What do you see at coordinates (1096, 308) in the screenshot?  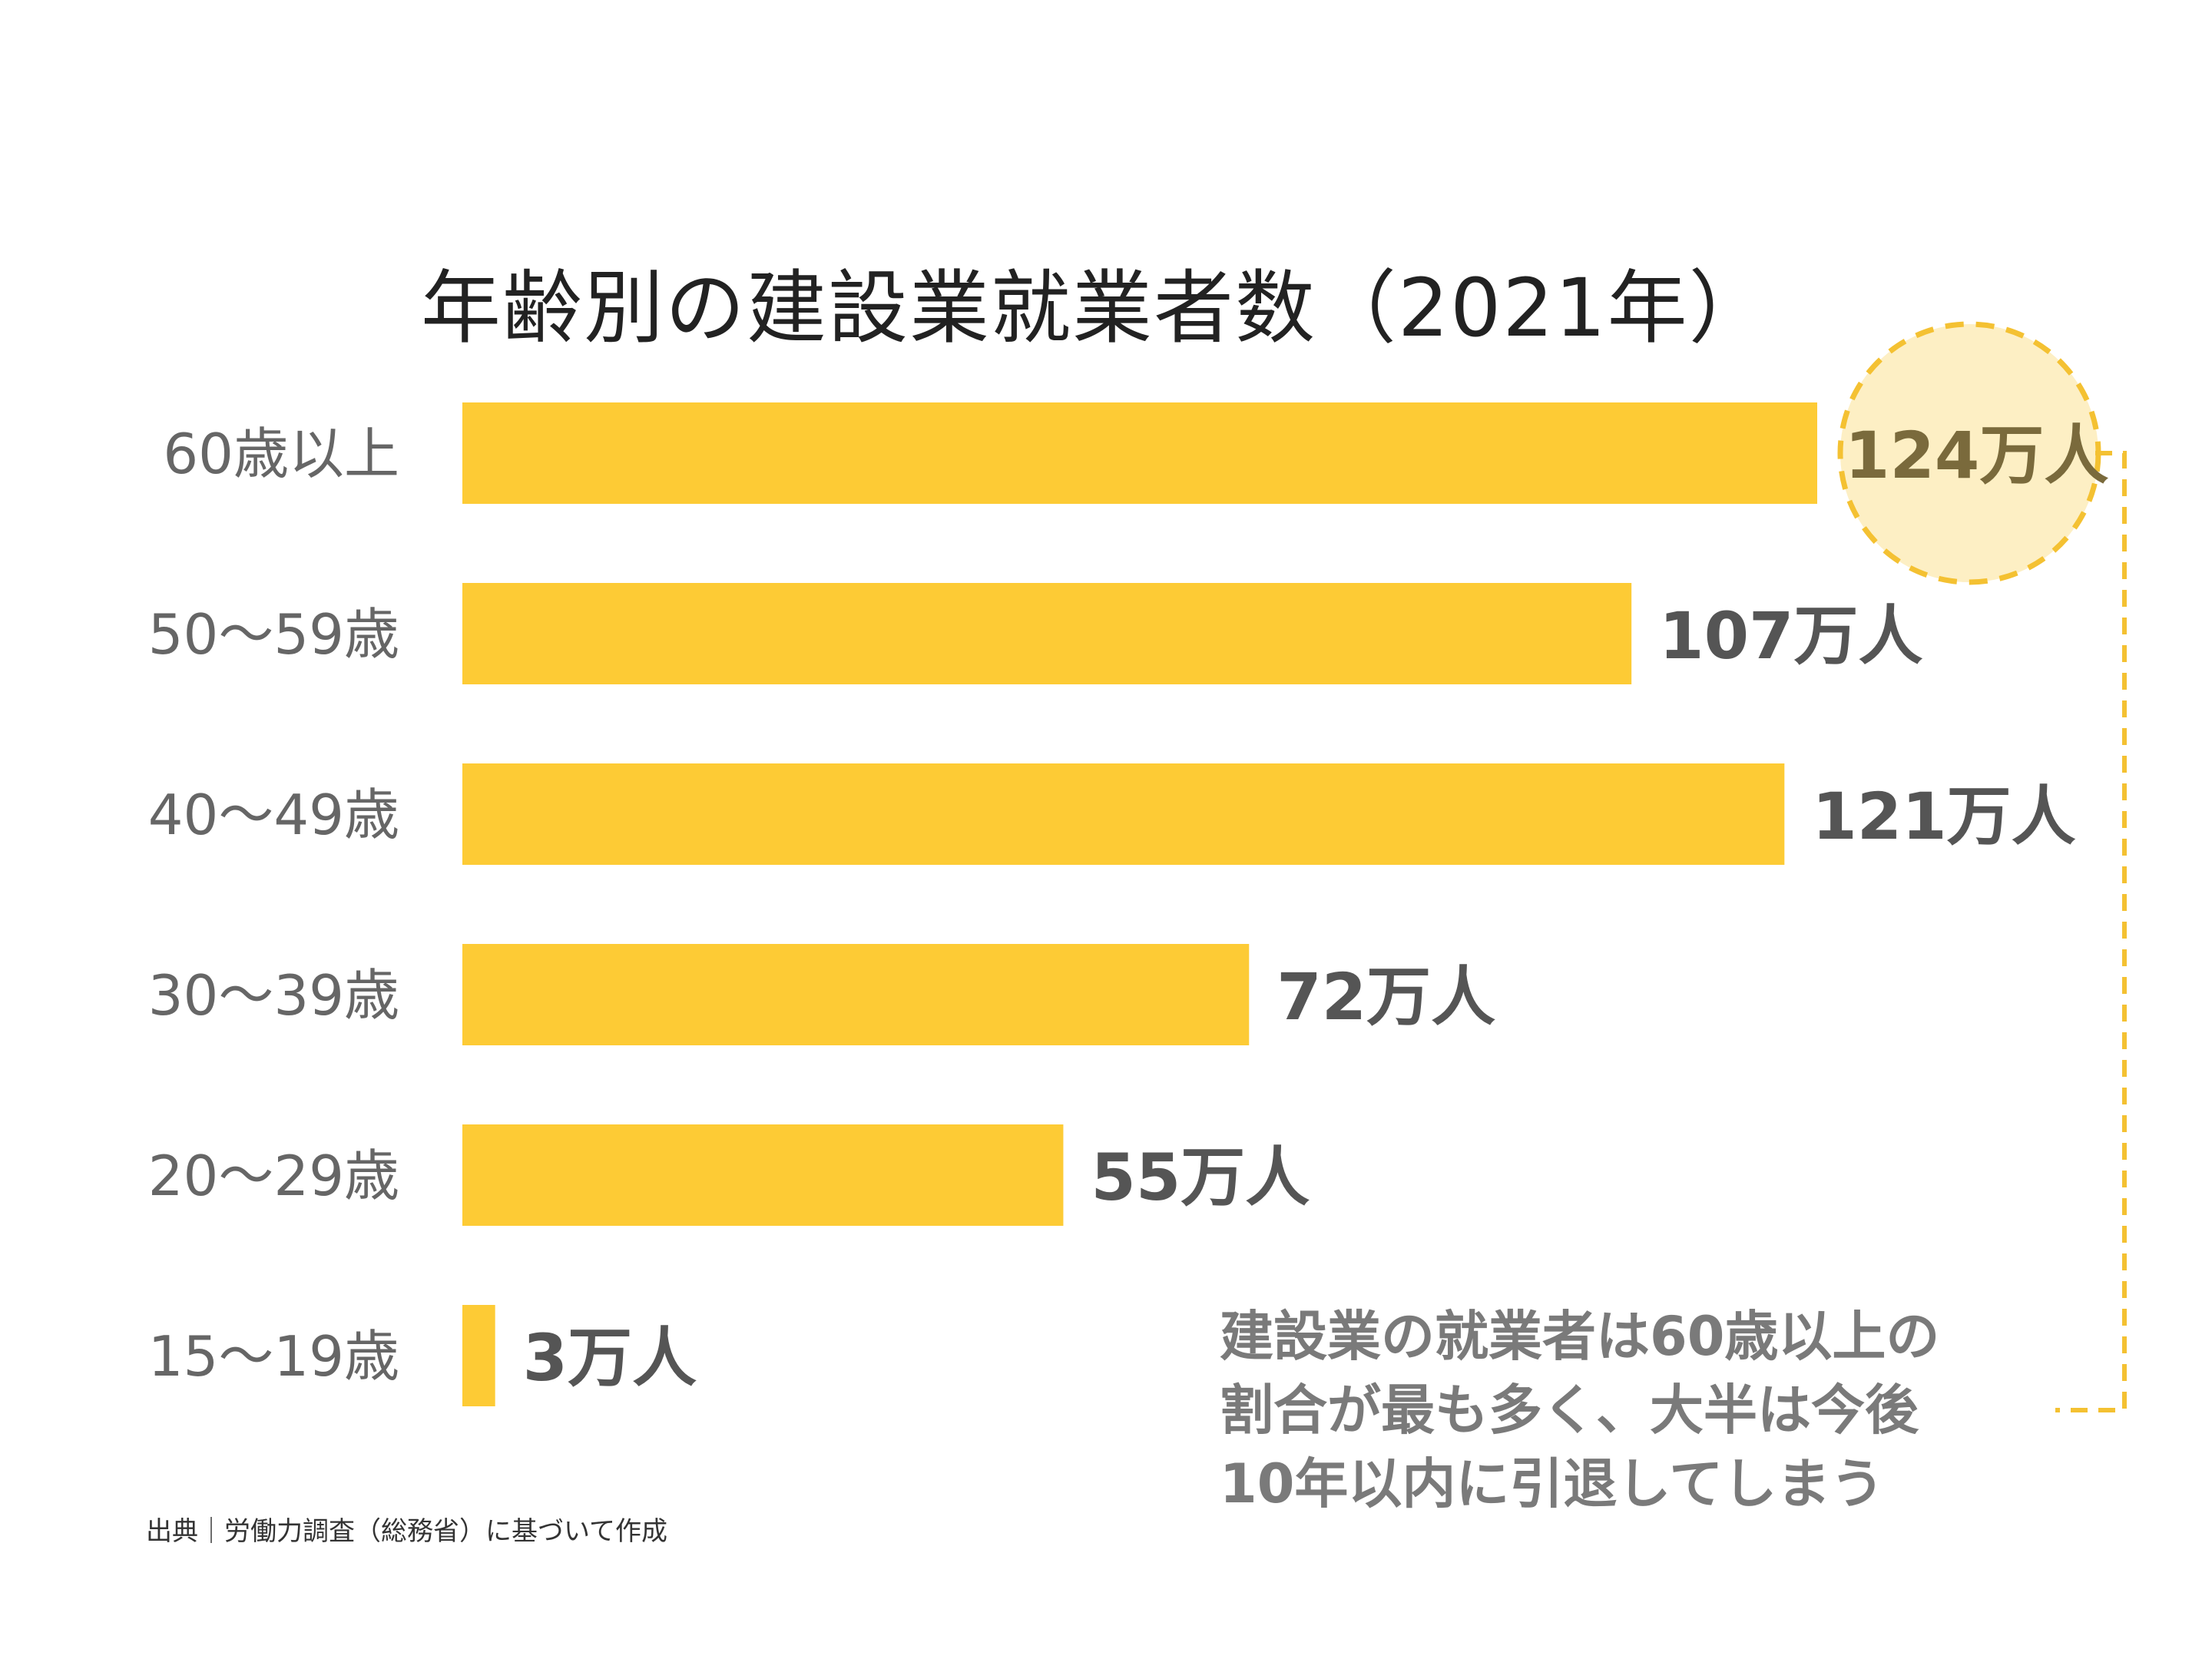 I see `chart-title: 年齢別の建設業就業者数（2021年）` at bounding box center [1096, 308].